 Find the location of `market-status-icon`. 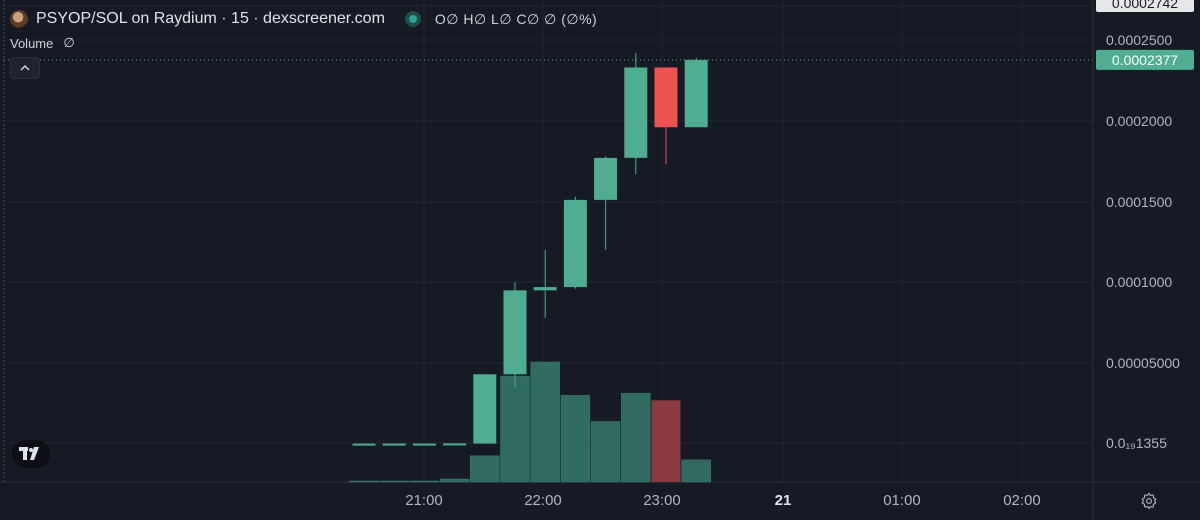

market-status-icon is located at coordinates (412, 19).